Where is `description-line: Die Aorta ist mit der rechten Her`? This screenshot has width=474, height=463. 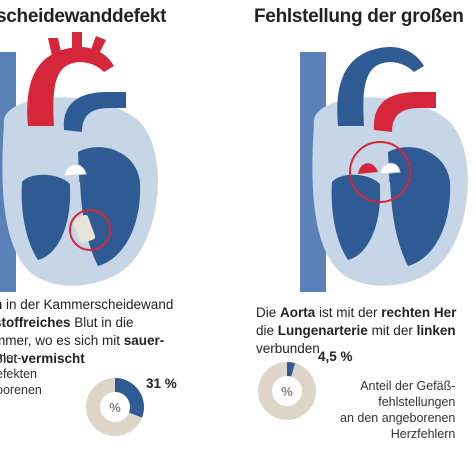
description-line: Die Aorta ist mit der rechten Her is located at coordinates (356, 313).